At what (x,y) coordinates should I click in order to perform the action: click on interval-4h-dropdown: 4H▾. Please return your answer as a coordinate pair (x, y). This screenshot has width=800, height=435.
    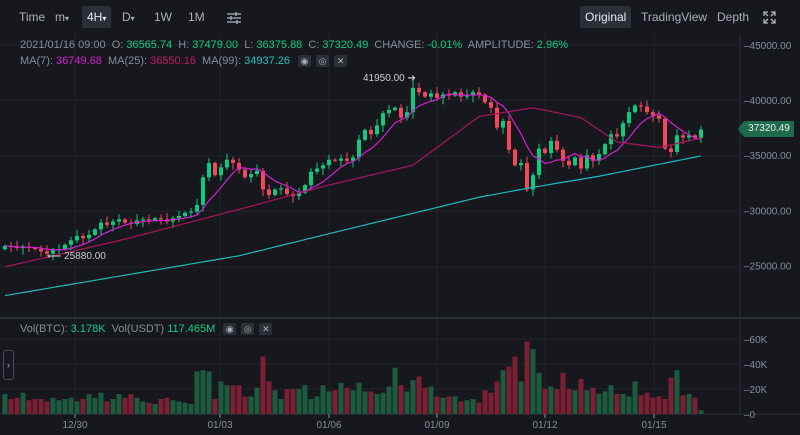
    Looking at the image, I should click on (97, 17).